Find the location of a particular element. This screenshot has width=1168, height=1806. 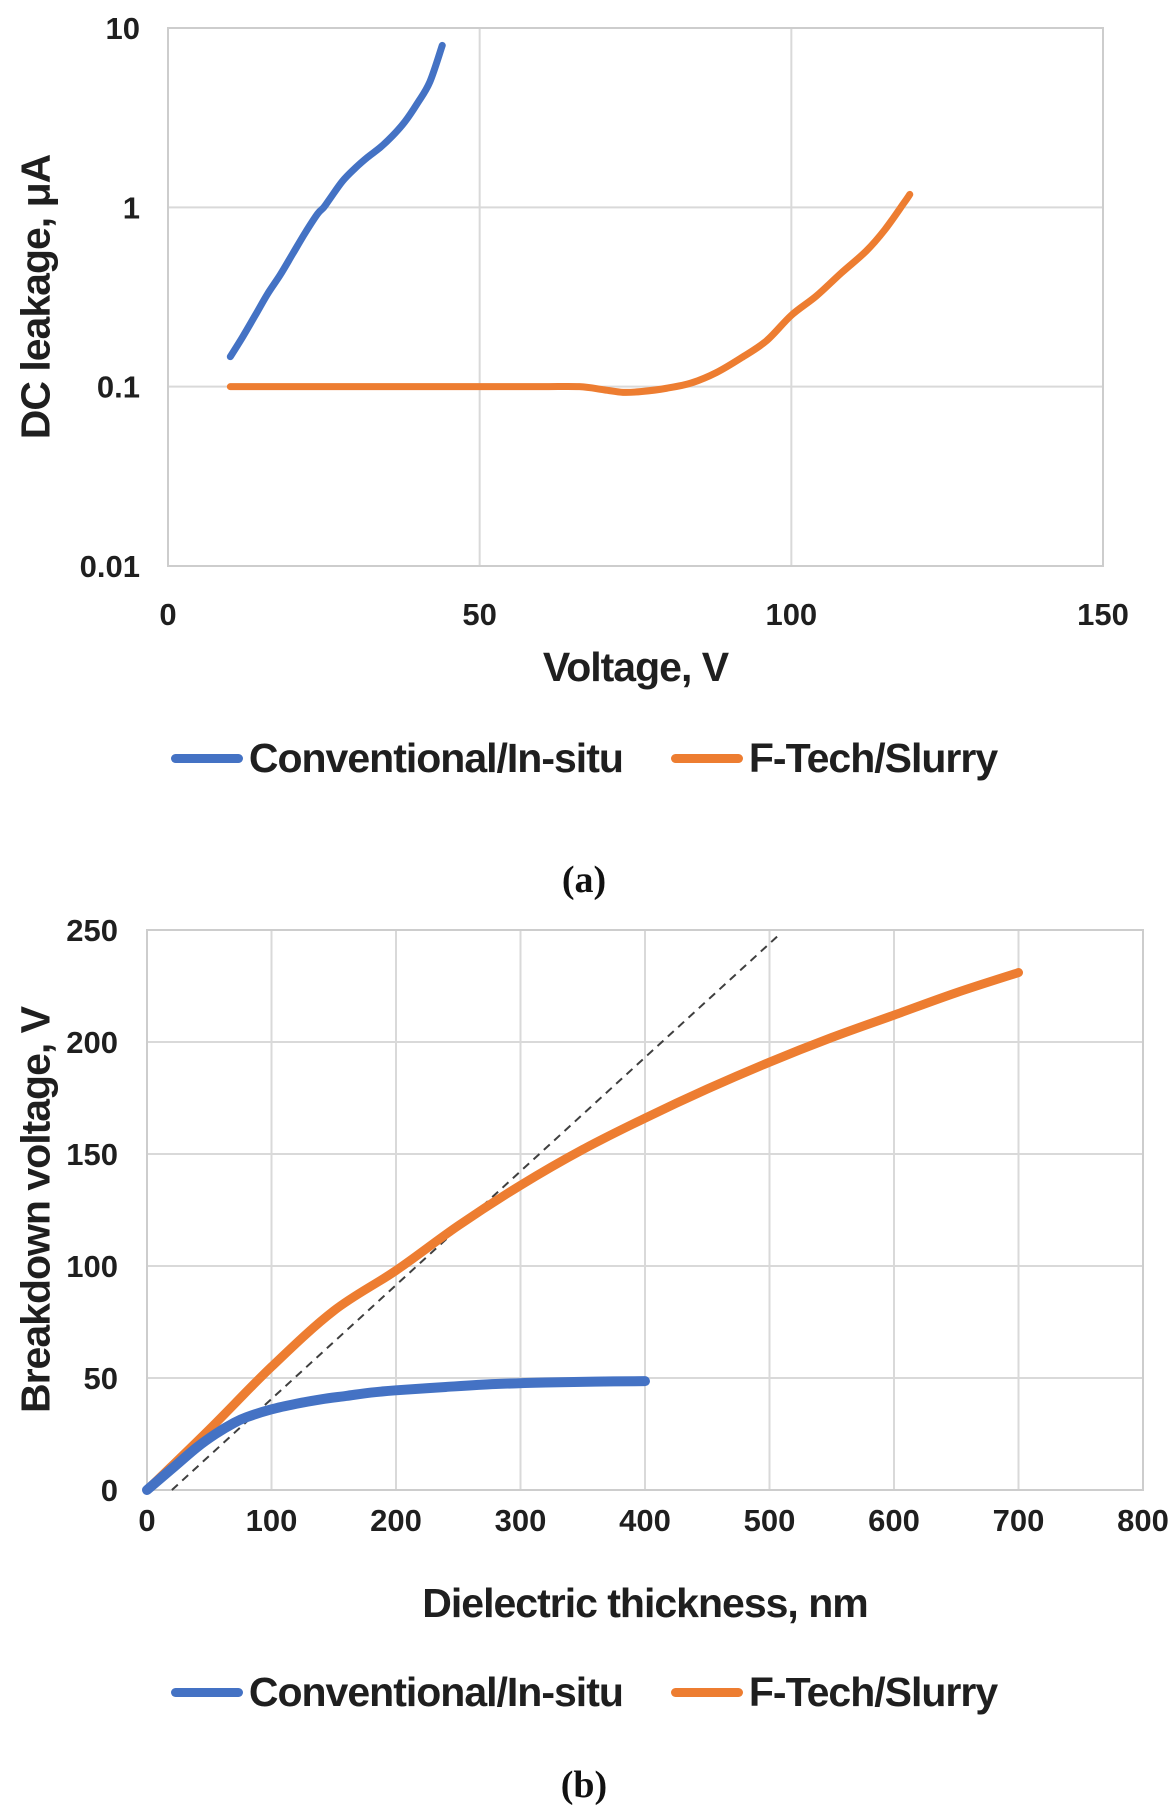

y-tick-label: 10 is located at coordinates (123, 28).